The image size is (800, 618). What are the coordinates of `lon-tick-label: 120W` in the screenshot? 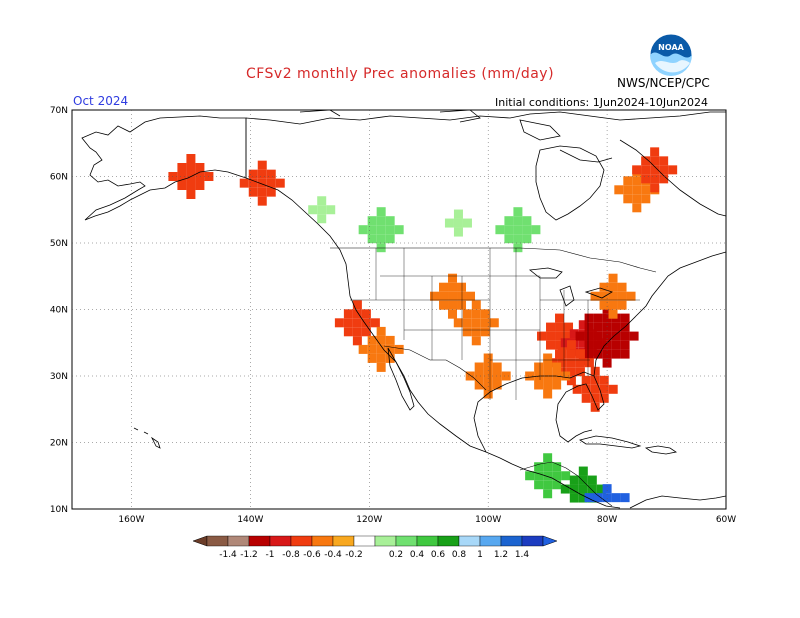 It's located at (369, 520).